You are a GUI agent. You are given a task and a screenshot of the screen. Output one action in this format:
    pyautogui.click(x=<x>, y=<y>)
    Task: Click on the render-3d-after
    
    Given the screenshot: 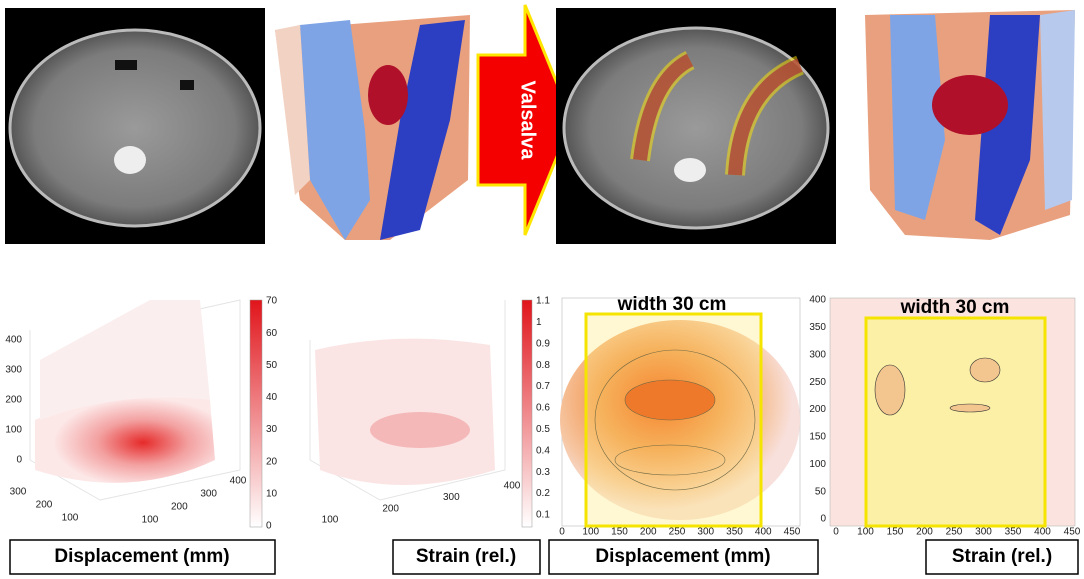 What is the action you would take?
    pyautogui.click(x=970, y=125)
    